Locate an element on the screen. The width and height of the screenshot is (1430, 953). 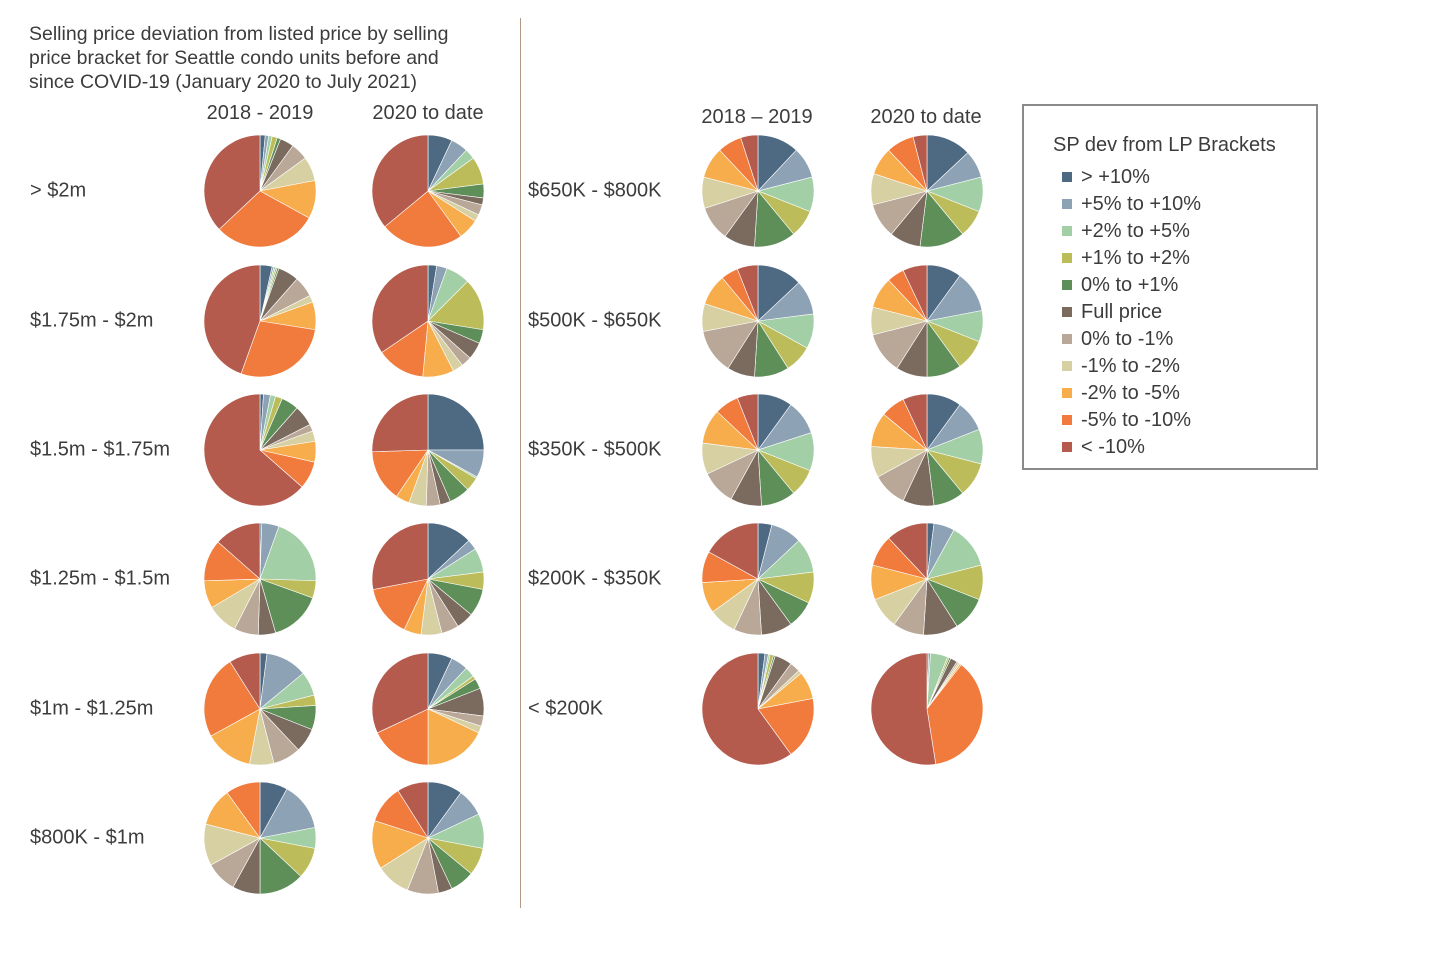
row-label-200k-350k: $200K - $350K is located at coordinates (595, 578).